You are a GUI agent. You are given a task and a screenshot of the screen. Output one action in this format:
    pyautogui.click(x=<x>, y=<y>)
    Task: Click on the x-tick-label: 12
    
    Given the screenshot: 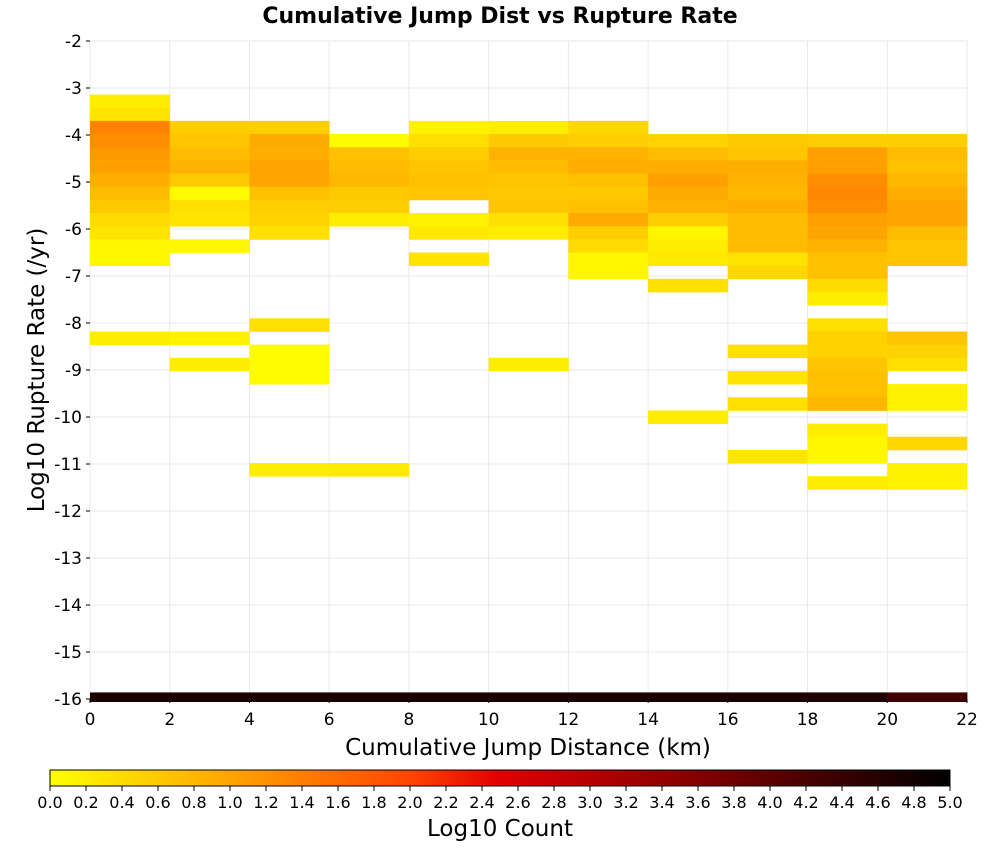 What is the action you would take?
    pyautogui.click(x=569, y=720)
    